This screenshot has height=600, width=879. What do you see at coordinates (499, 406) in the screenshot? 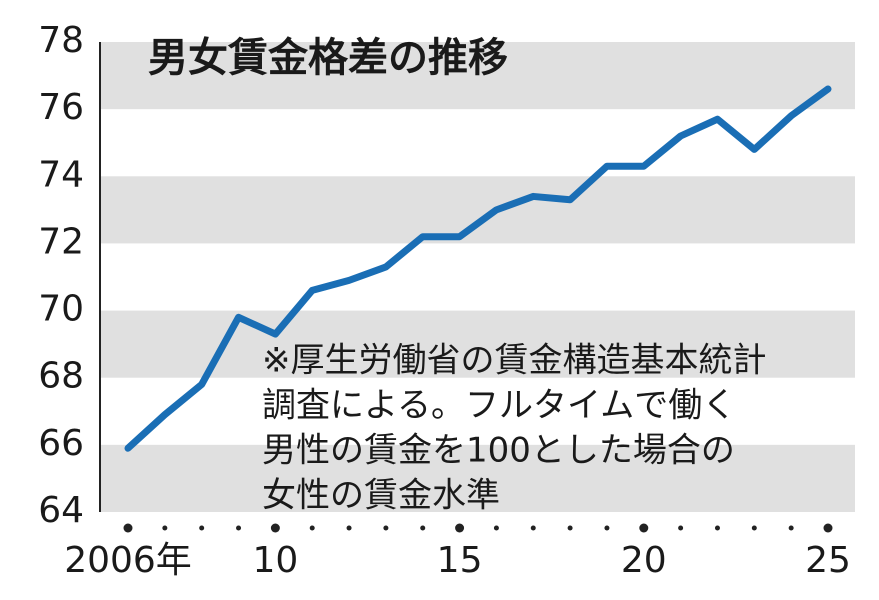
I see `note-line: 調査による。フルタイムで働く` at bounding box center [499, 406].